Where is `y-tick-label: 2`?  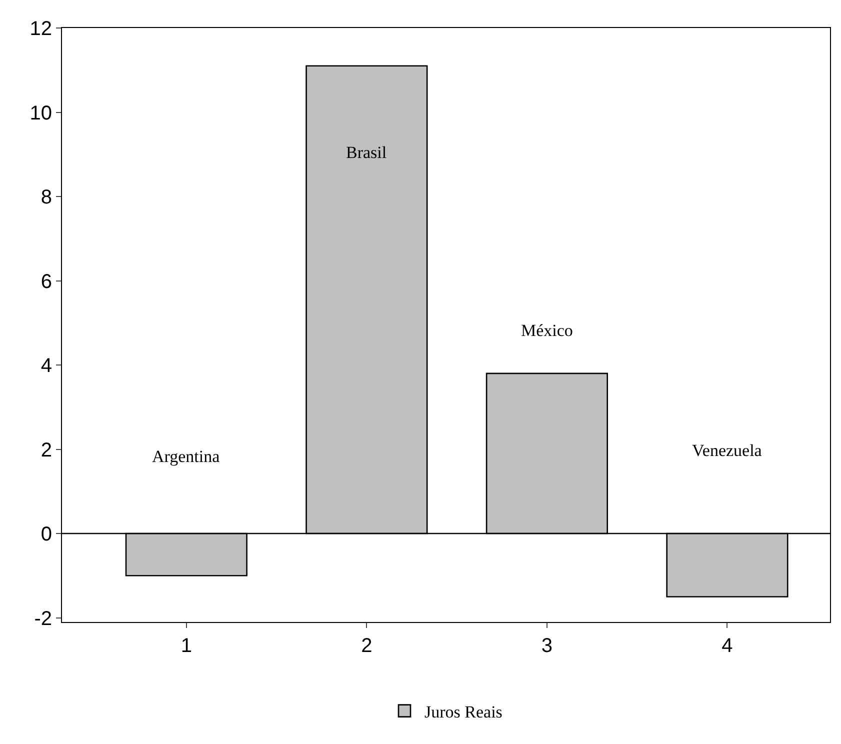
y-tick-label: 2 is located at coordinates (46, 450).